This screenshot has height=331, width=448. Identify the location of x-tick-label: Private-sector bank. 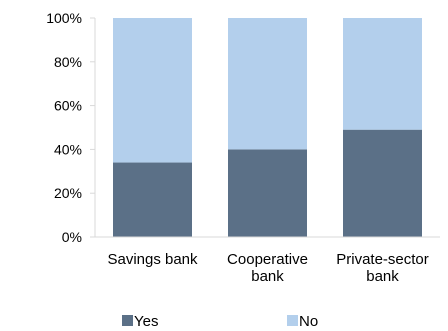
(382, 268).